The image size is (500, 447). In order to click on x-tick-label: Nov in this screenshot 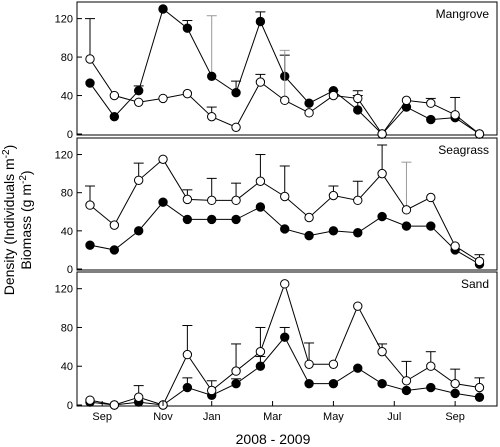, I will do `click(163, 417)`.